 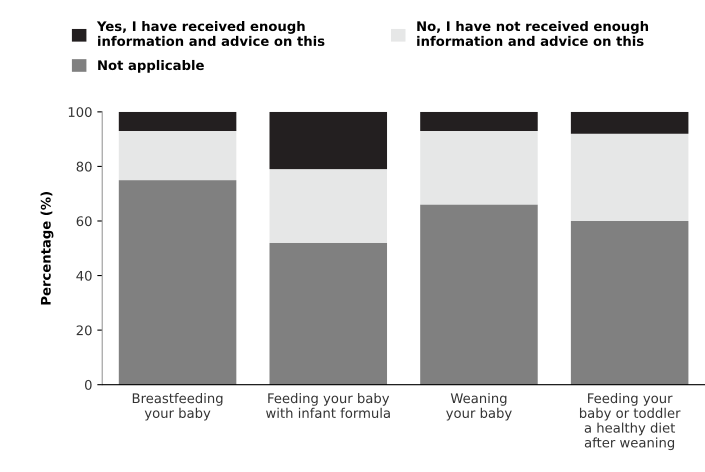 I want to click on x-tick-label: Feeding your baby or toddler a healthy diet after weaning, so click(x=630, y=421).